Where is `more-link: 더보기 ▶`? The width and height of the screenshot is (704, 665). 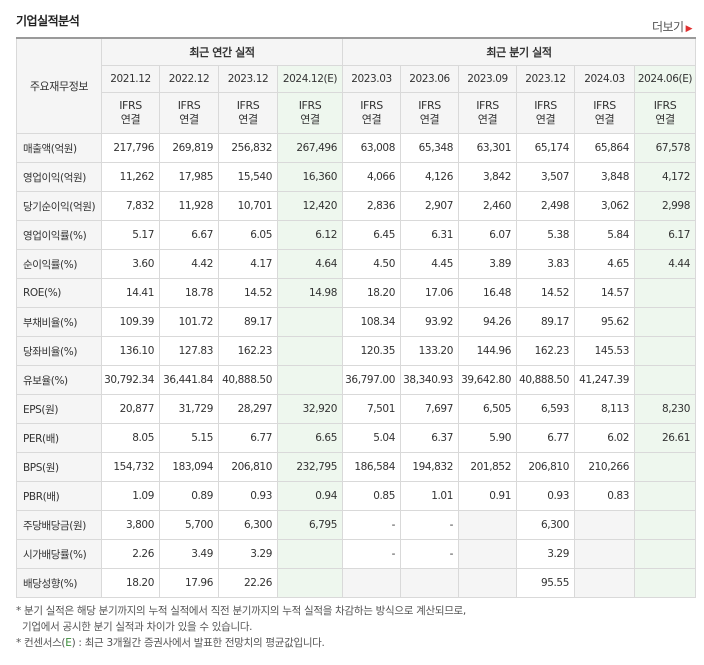
more-link: 더보기 ▶ is located at coordinates (672, 26).